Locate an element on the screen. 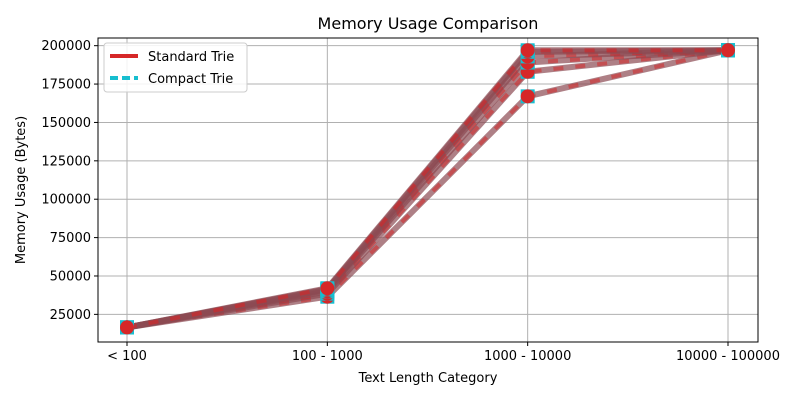  y-tick-label: 150000 is located at coordinates (66, 123).